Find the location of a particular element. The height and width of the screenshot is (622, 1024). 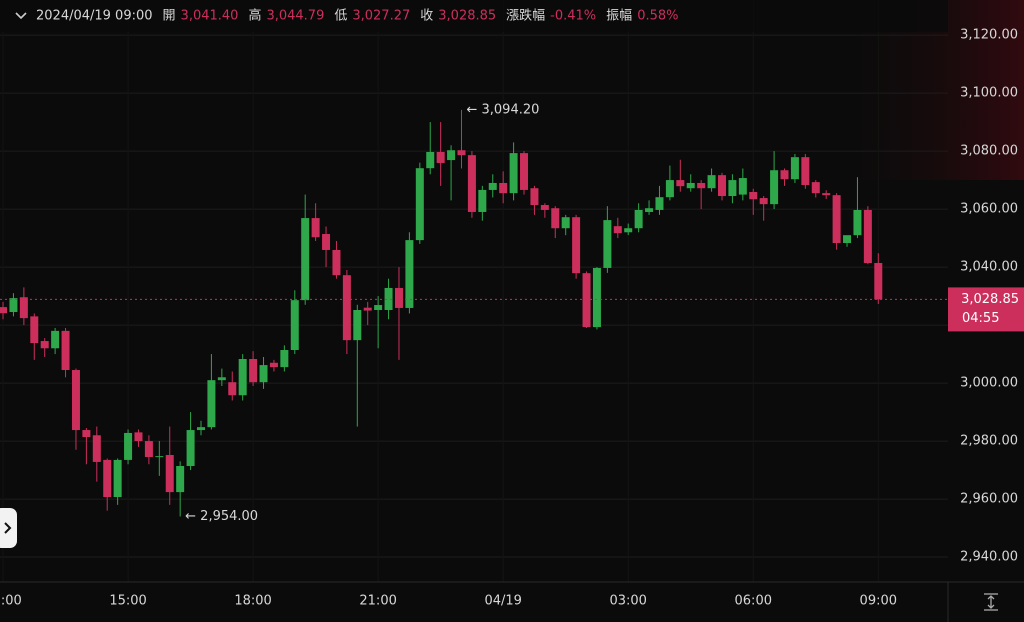

x-tick-label: 18:00 is located at coordinates (252, 601).